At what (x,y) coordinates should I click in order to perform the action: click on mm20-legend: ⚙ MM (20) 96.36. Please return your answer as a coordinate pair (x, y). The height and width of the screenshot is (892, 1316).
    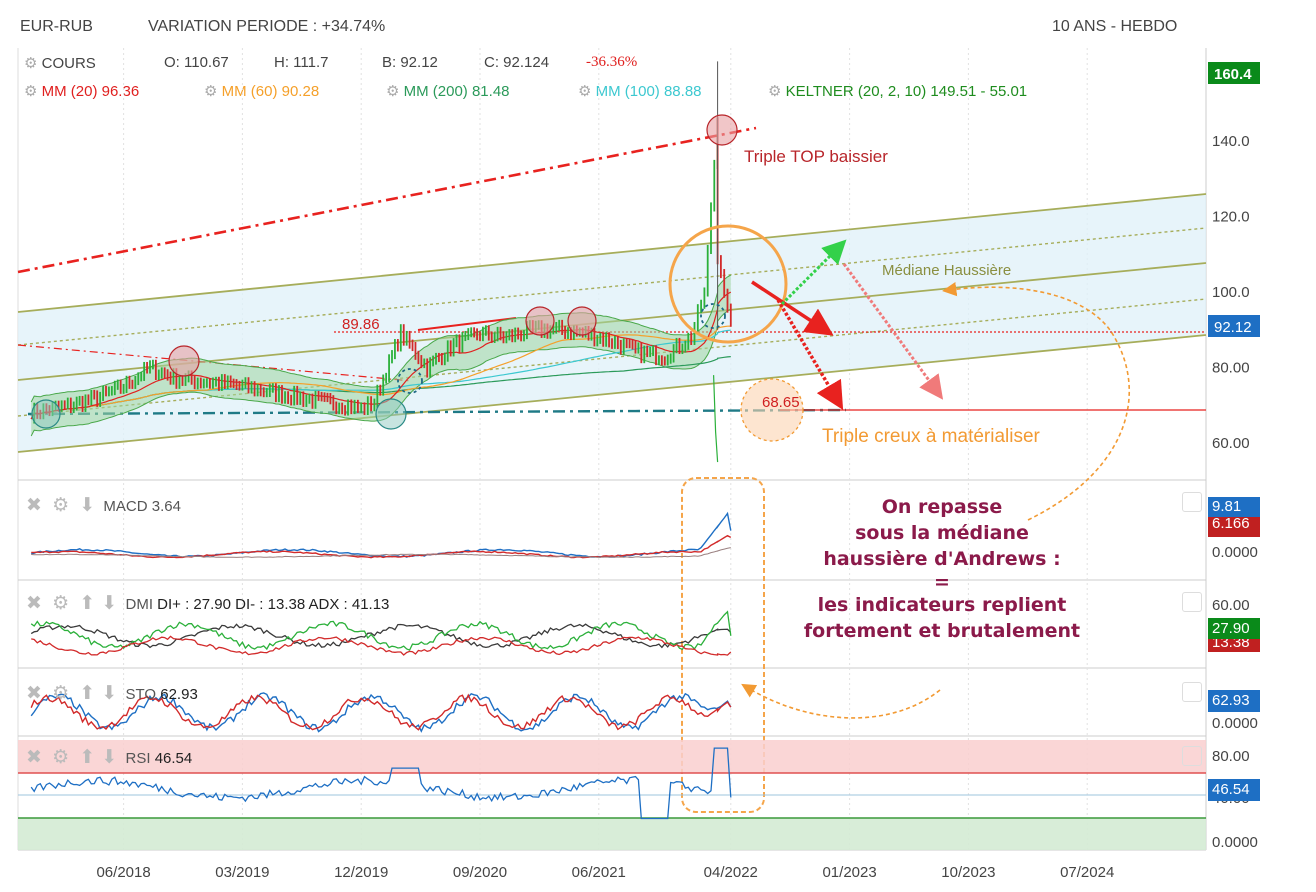
    Looking at the image, I should click on (81, 91).